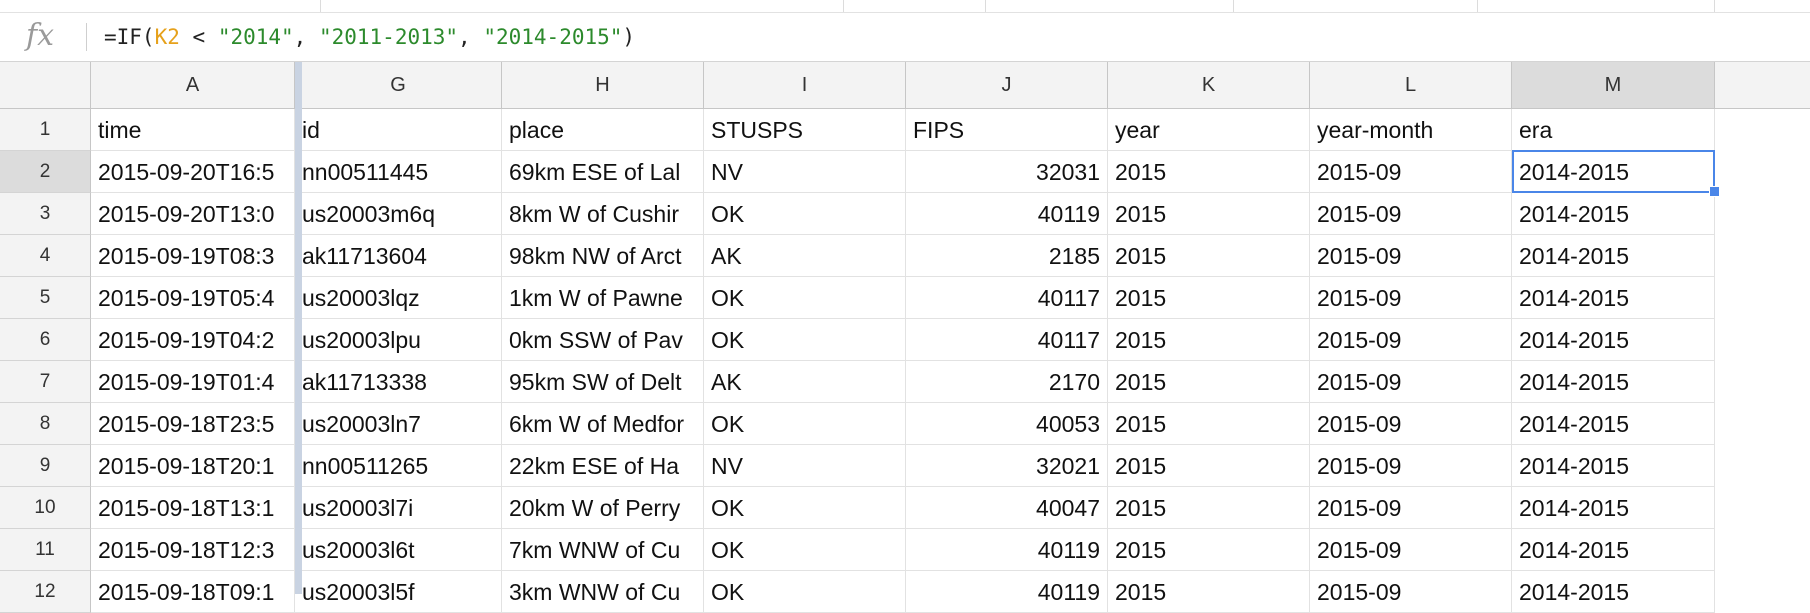  What do you see at coordinates (1613, 214) in the screenshot?
I see `cell-m3: 2014-2015` at bounding box center [1613, 214].